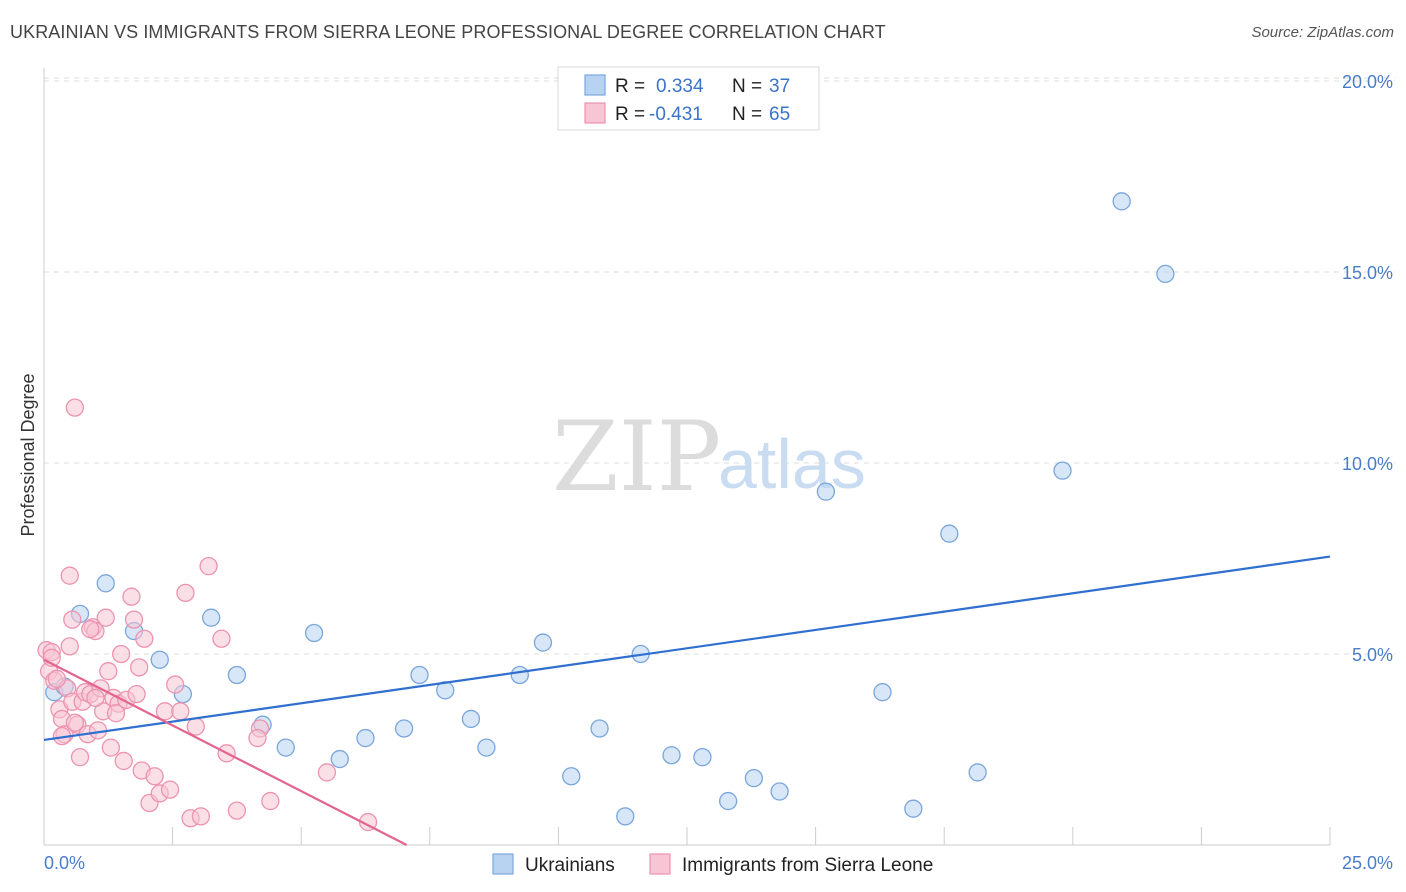 Image resolution: width=1406 pixels, height=892 pixels. What do you see at coordinates (630, 86) in the screenshot?
I see `legend-r-label-1: R =` at bounding box center [630, 86].